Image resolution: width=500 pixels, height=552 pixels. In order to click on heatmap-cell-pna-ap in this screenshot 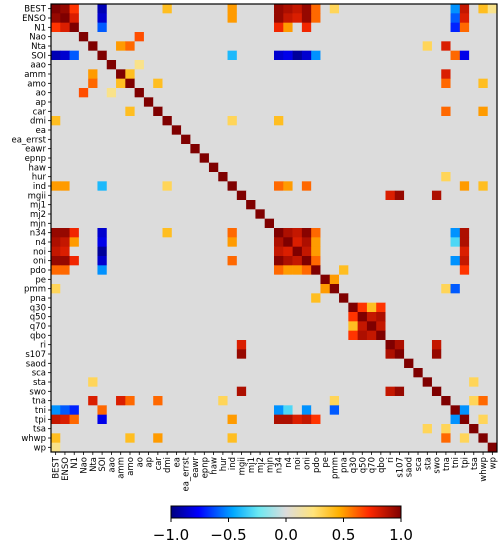, I will do `click(148, 298)`.